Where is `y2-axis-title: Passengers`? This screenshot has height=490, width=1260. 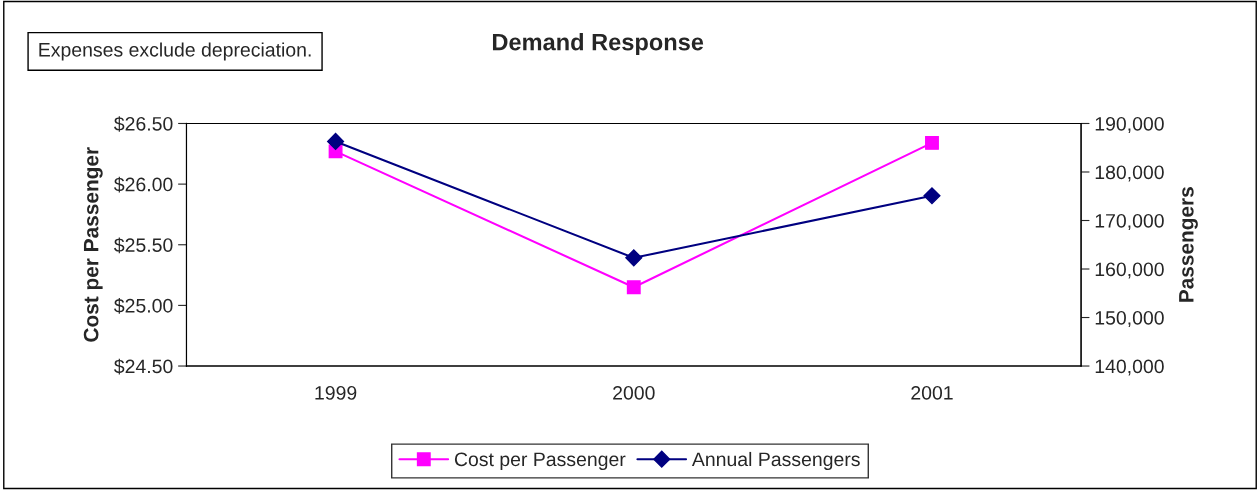
y2-axis-title: Passengers is located at coordinates (1188, 244).